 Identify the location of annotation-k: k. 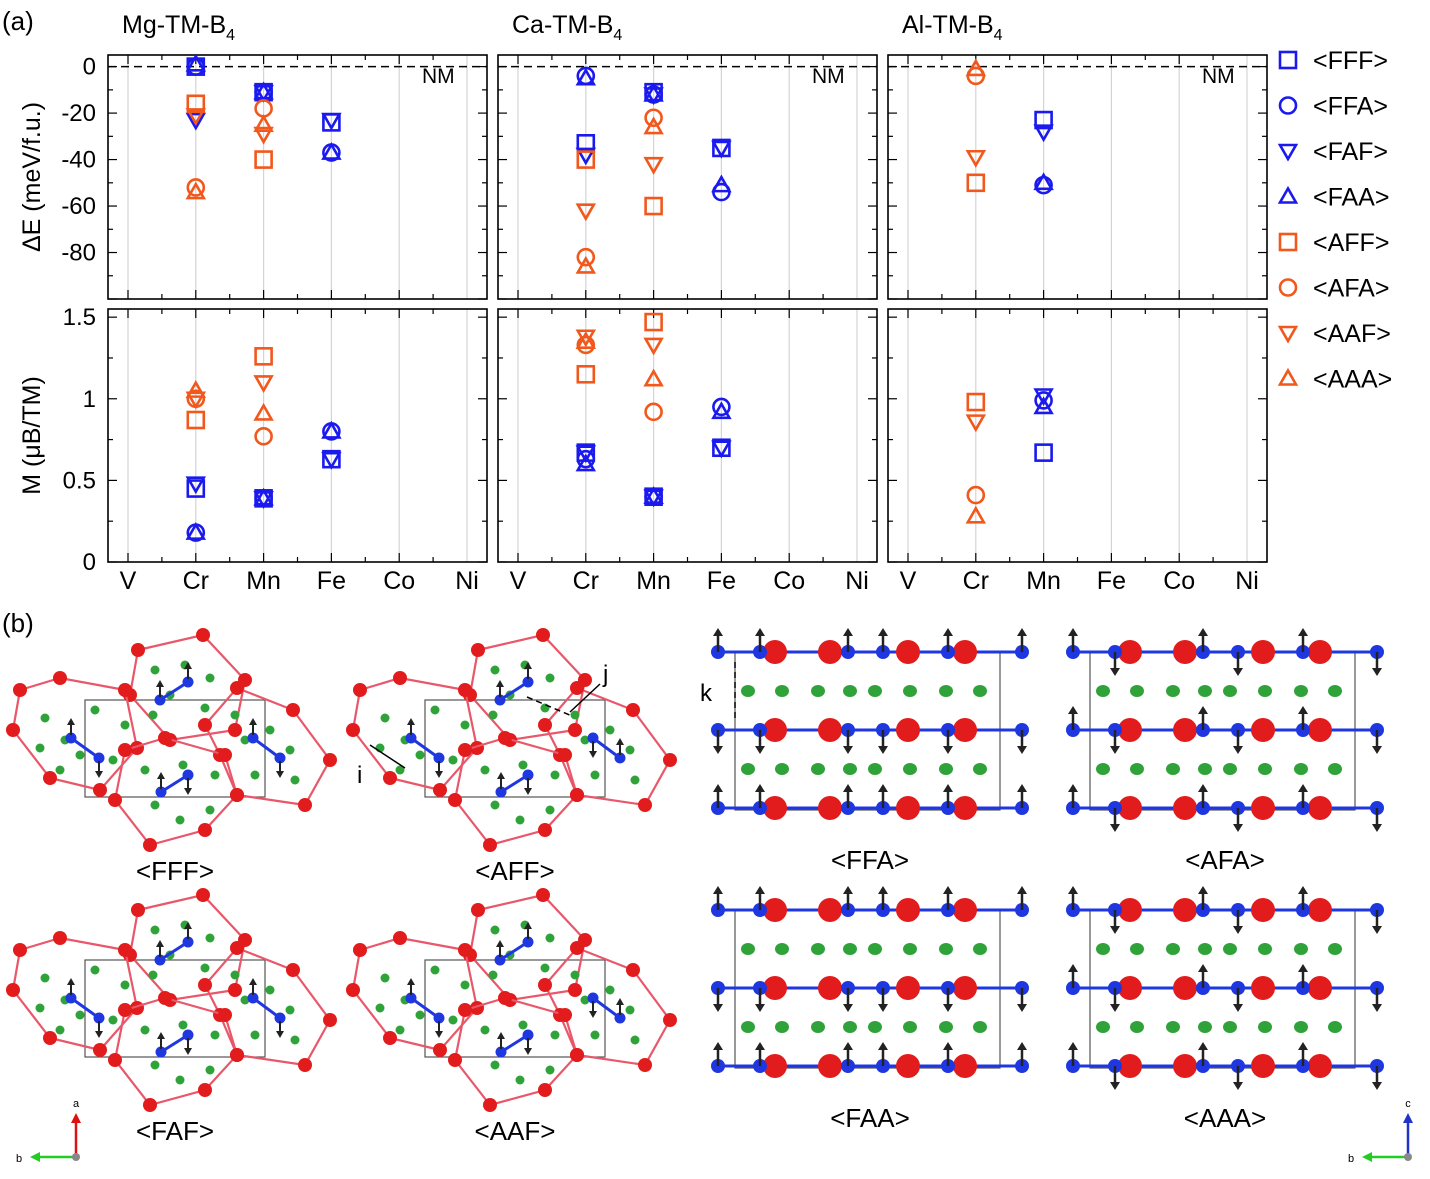
(706, 693).